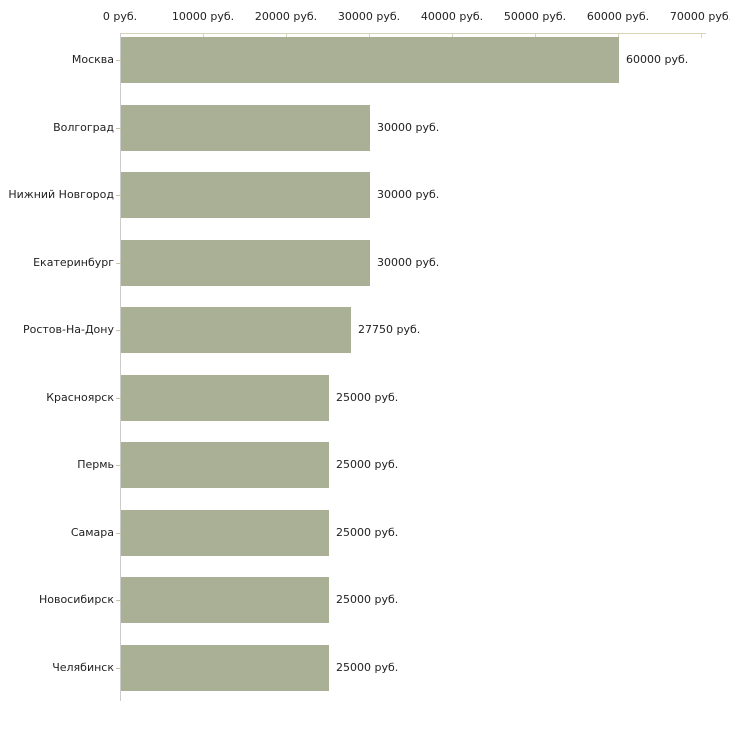  I want to click on category-label: Новосибирск, so click(76, 599).